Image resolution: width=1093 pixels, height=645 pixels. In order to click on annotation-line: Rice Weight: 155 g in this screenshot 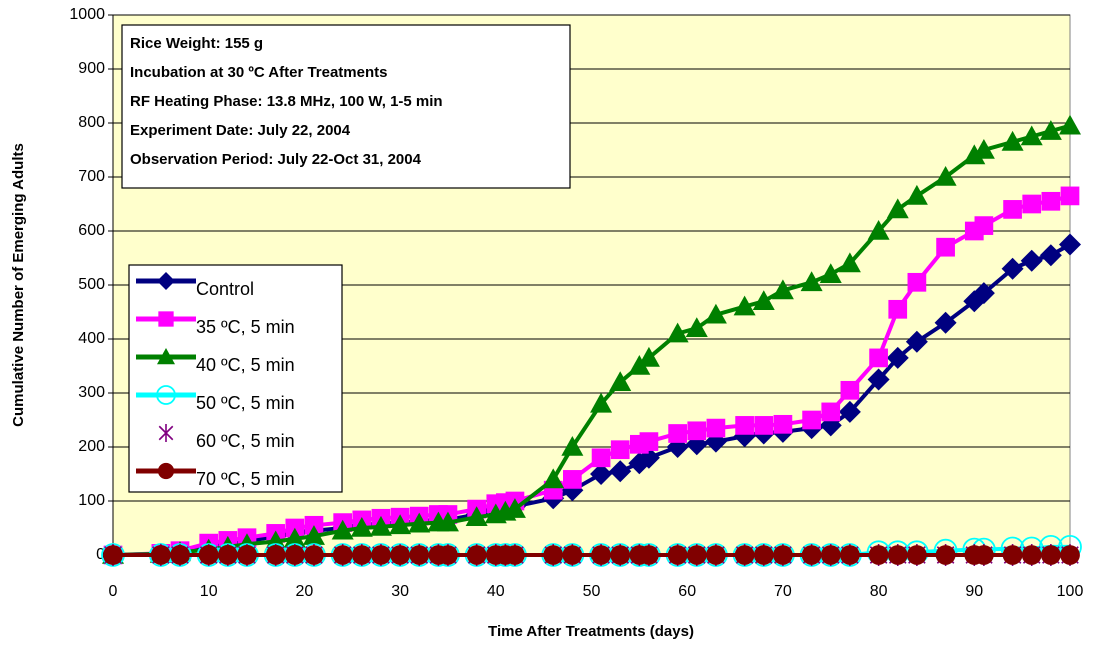, I will do `click(196, 43)`.